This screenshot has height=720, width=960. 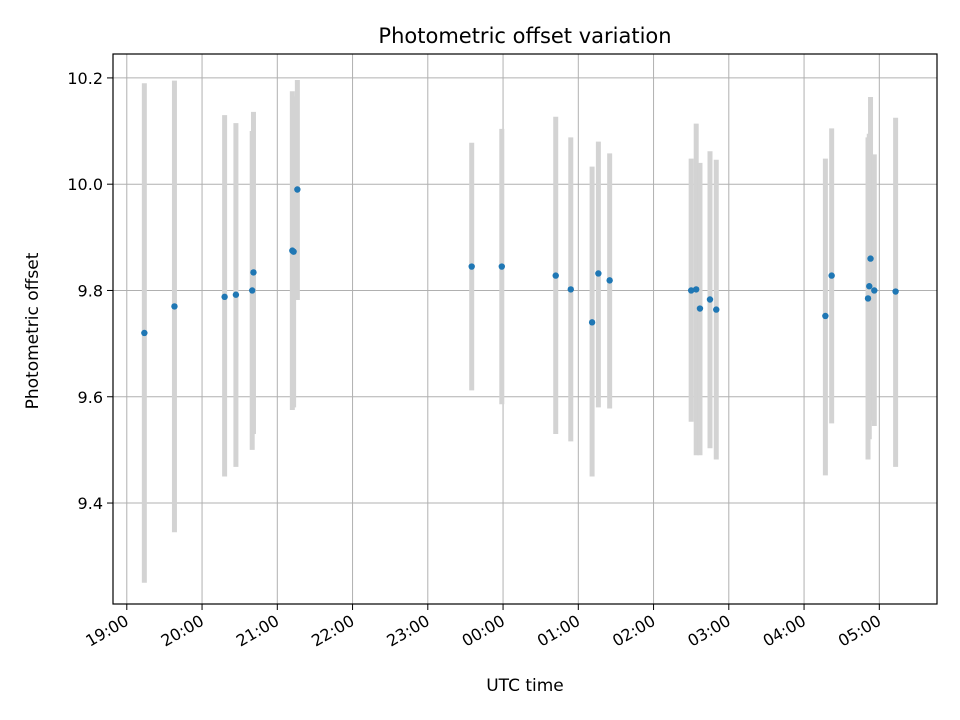 I want to click on y-tick-label: 9.8, so click(x=90, y=290).